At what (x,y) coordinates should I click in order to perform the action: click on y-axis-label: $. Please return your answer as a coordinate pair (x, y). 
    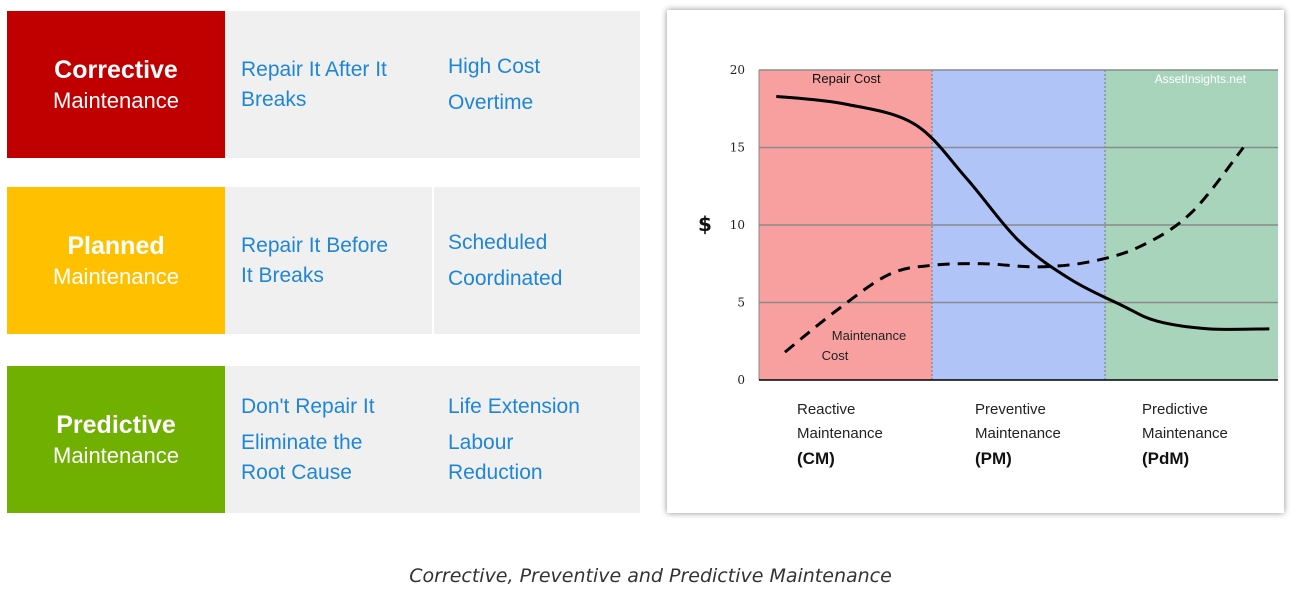
    Looking at the image, I should click on (705, 224).